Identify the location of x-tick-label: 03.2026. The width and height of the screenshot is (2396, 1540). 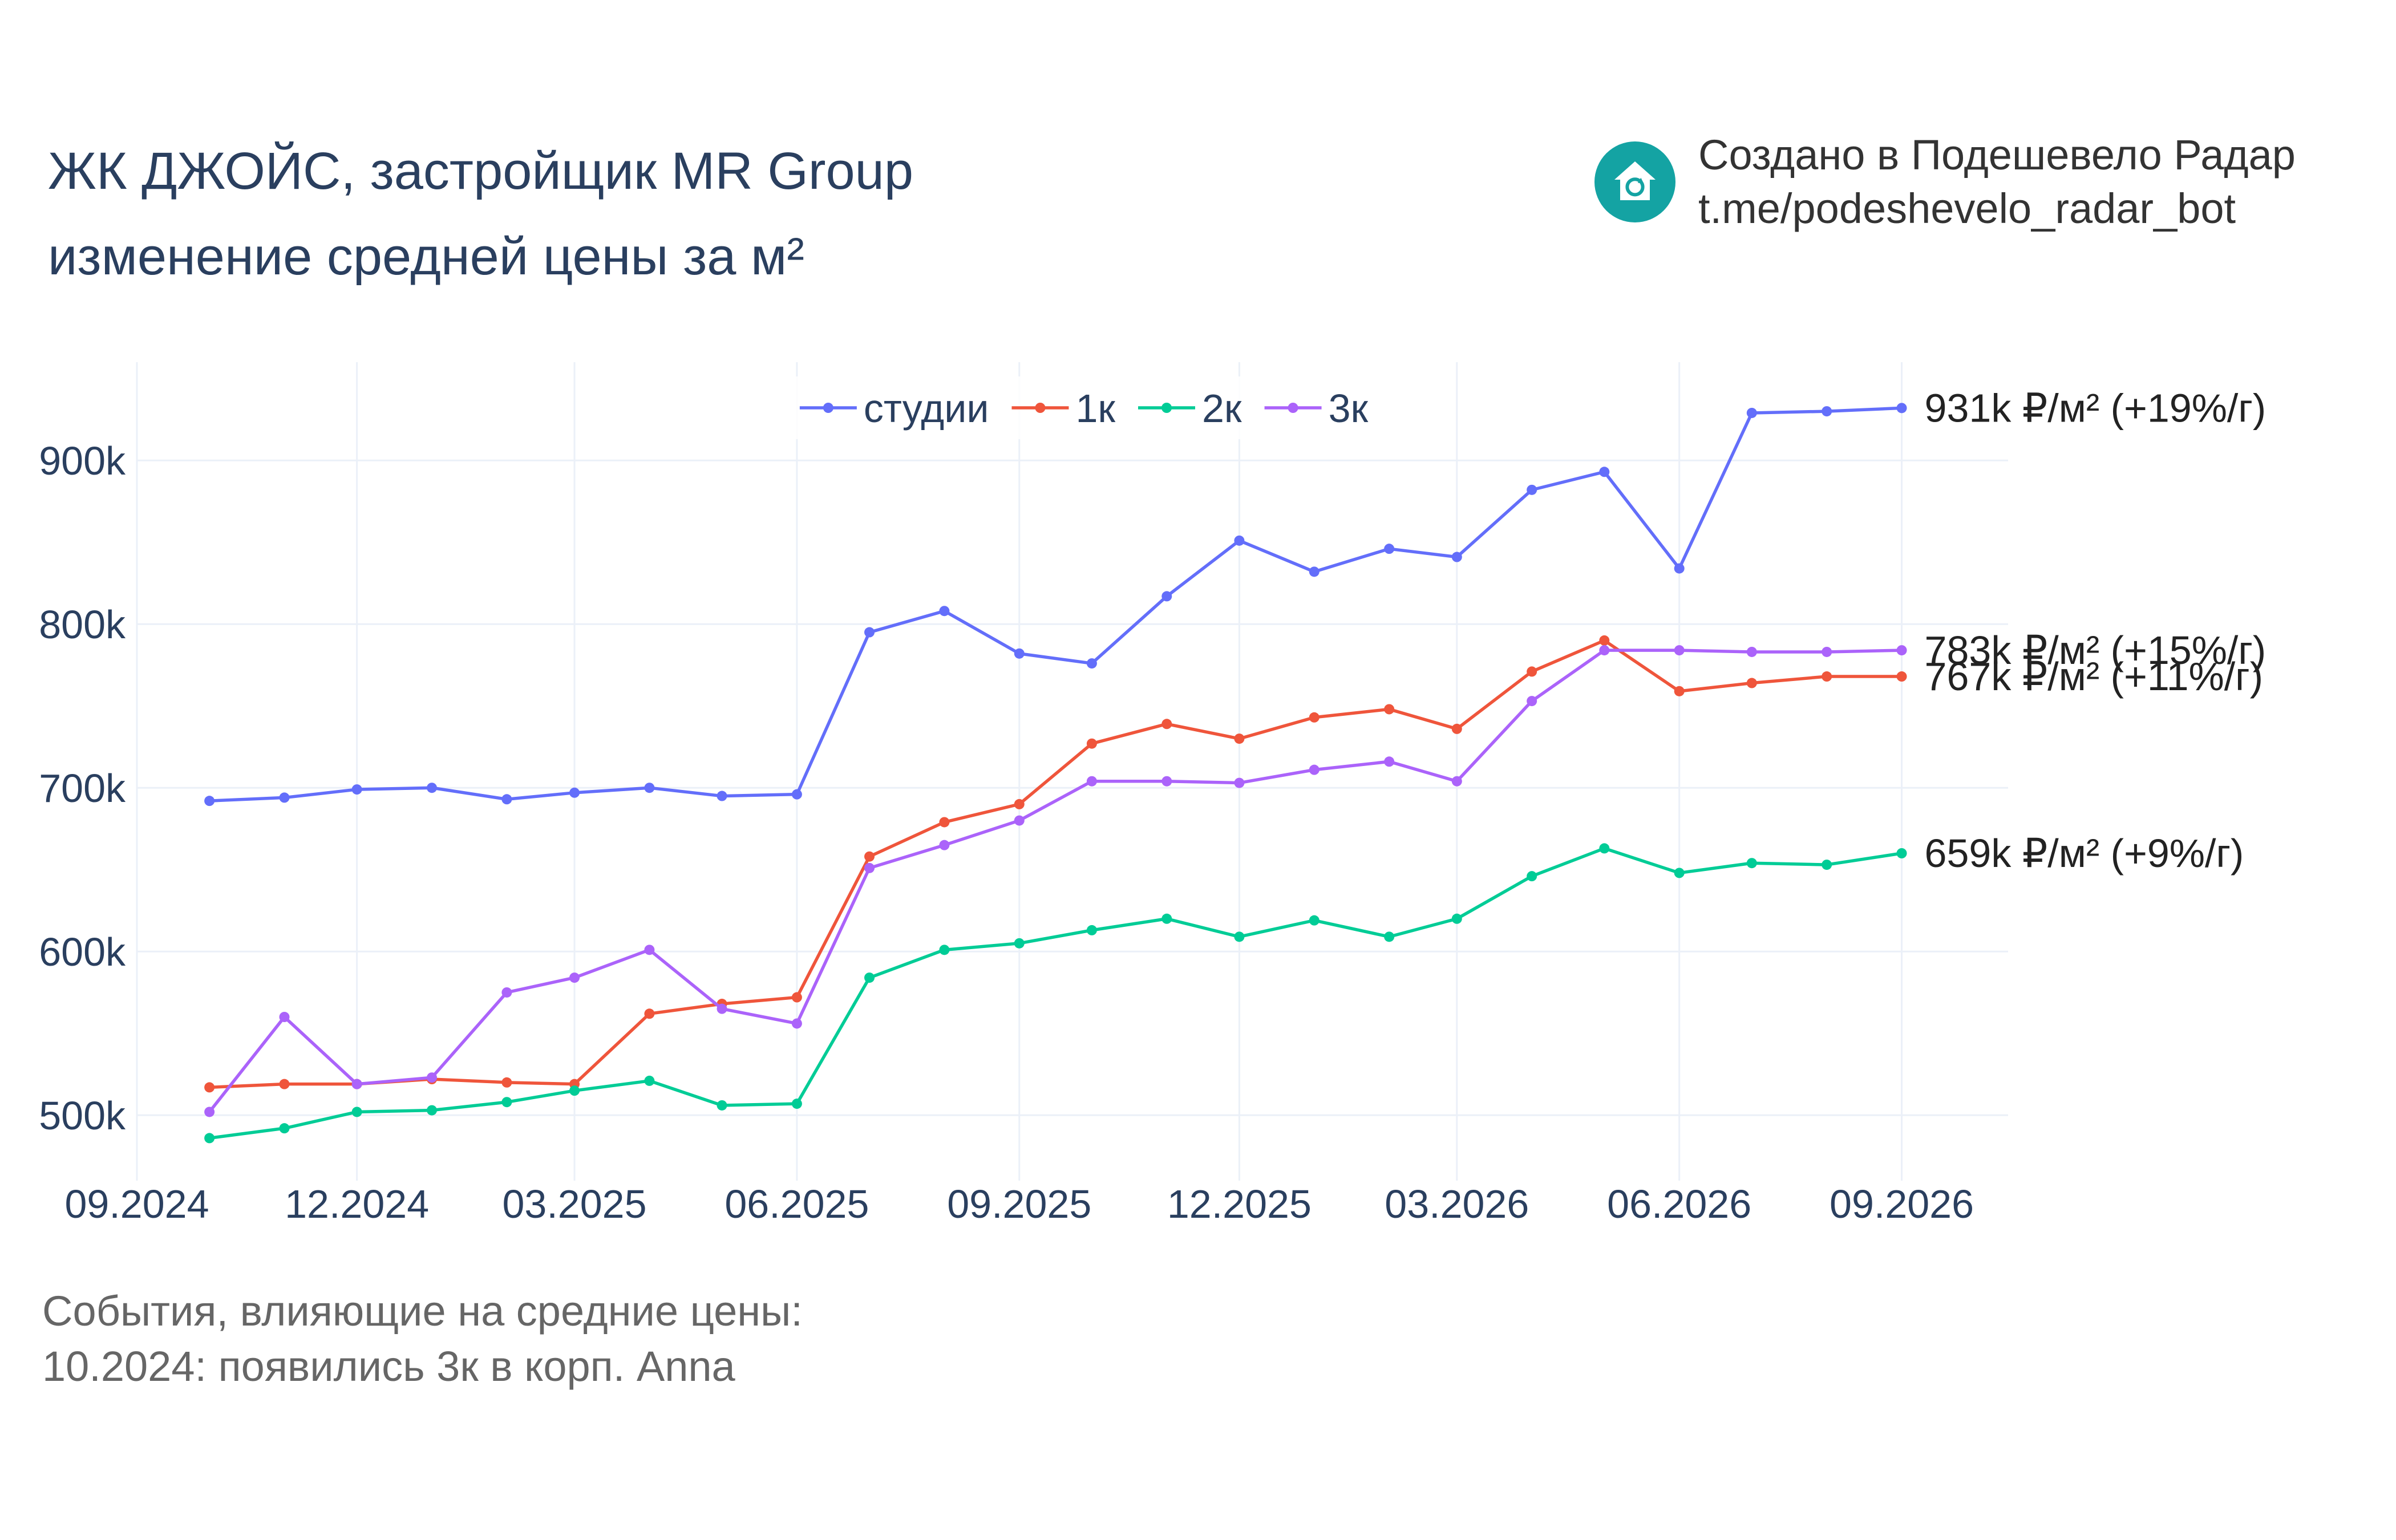
(1457, 1204).